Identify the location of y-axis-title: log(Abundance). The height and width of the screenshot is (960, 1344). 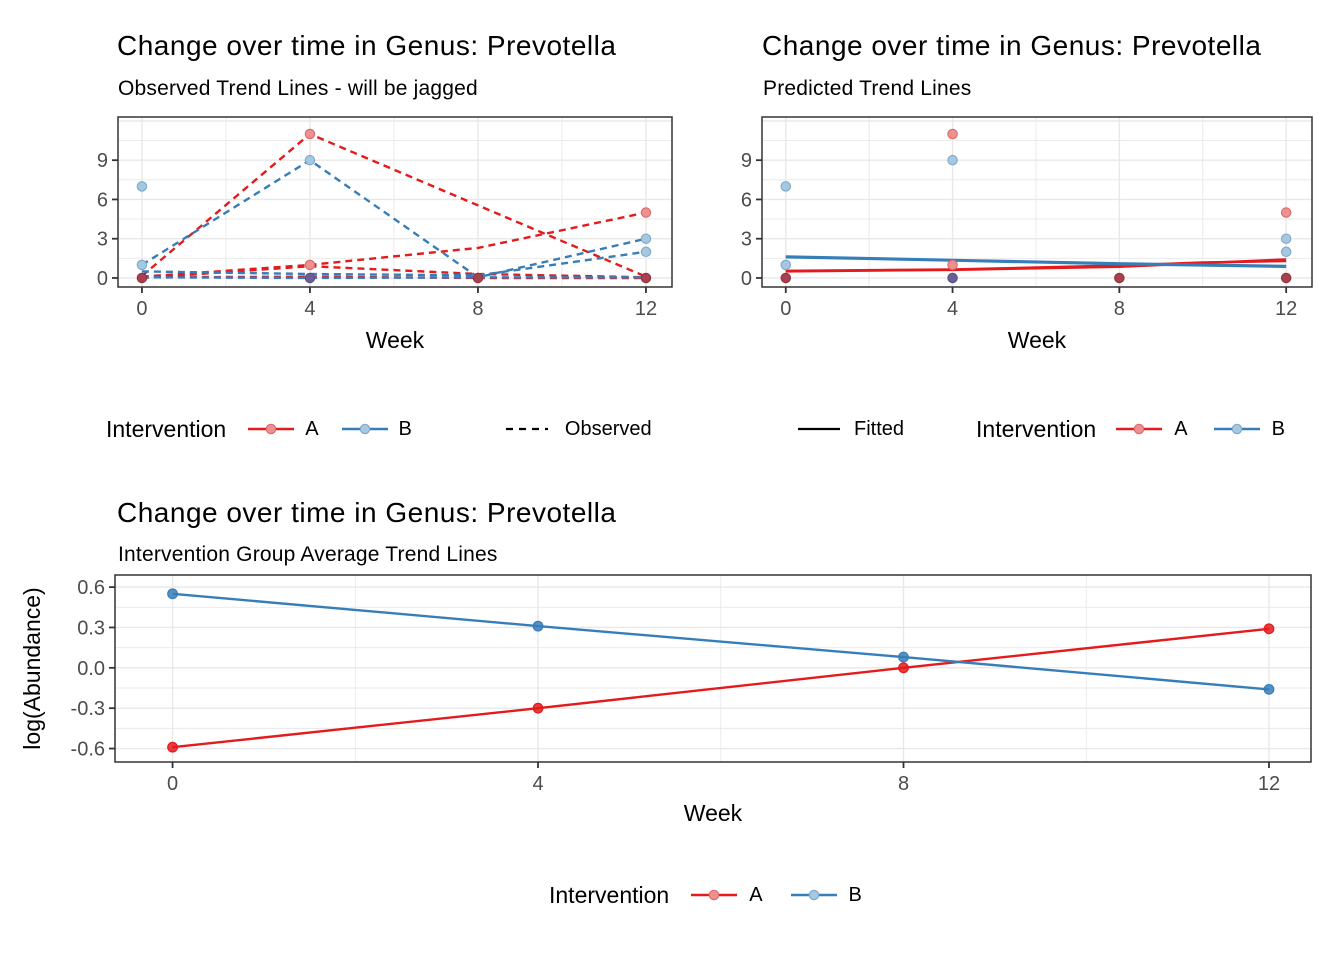
(32, 668).